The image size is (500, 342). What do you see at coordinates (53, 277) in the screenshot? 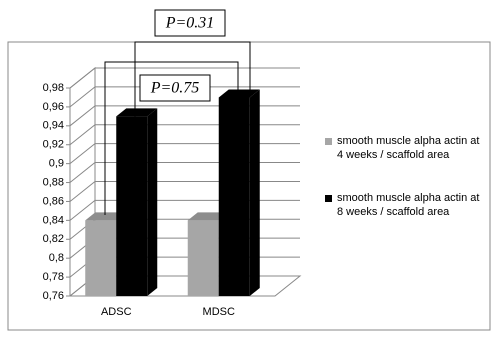
I see `y-tick-label: 0,78` at bounding box center [53, 277].